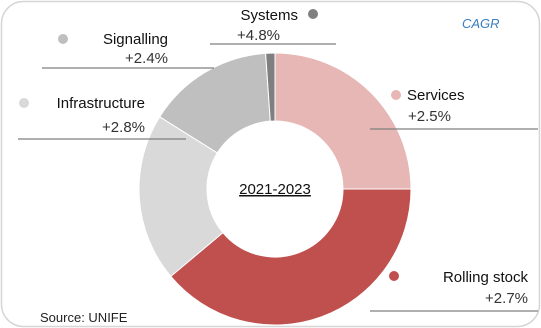  What do you see at coordinates (84, 317) in the screenshot?
I see `source-note: Source: UNIFE` at bounding box center [84, 317].